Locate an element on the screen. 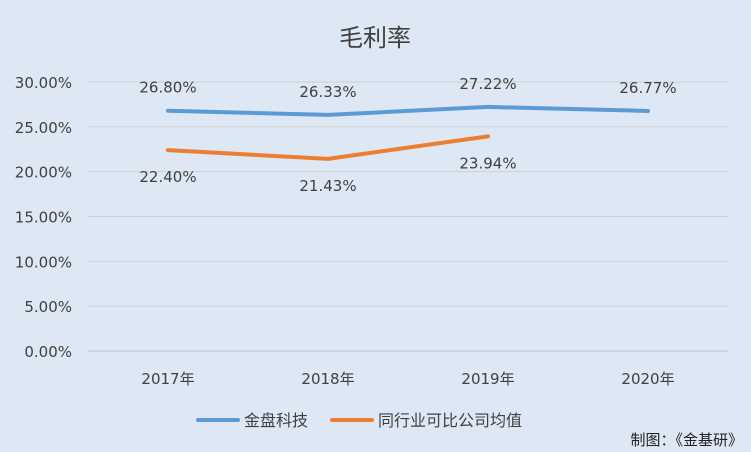 This screenshot has height=452, width=751. x-tick-label: 2018年 is located at coordinates (327, 379).